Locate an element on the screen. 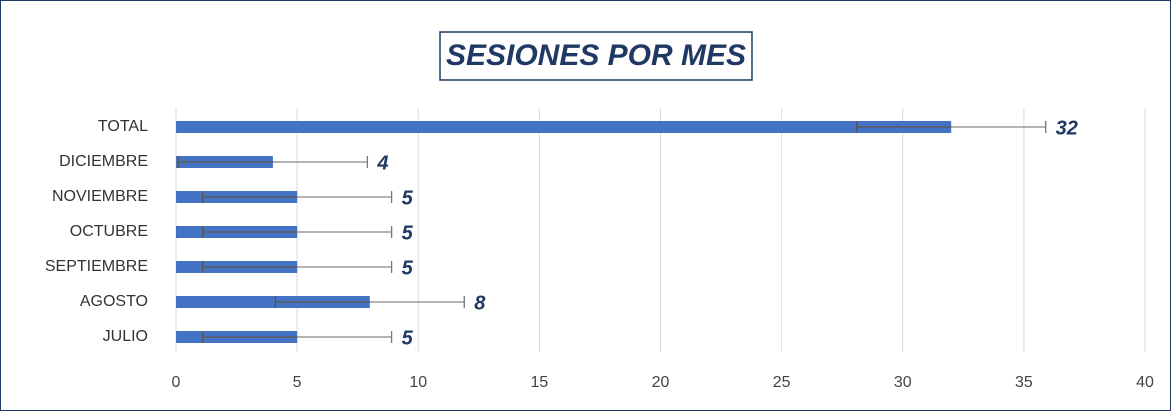 This screenshot has width=1171, height=411. x-tick-label: 10 is located at coordinates (418, 382).